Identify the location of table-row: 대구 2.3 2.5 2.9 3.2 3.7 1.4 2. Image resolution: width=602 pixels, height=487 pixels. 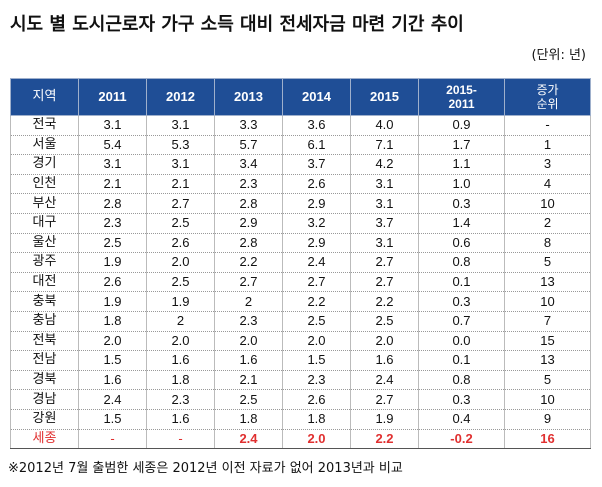
(300, 223).